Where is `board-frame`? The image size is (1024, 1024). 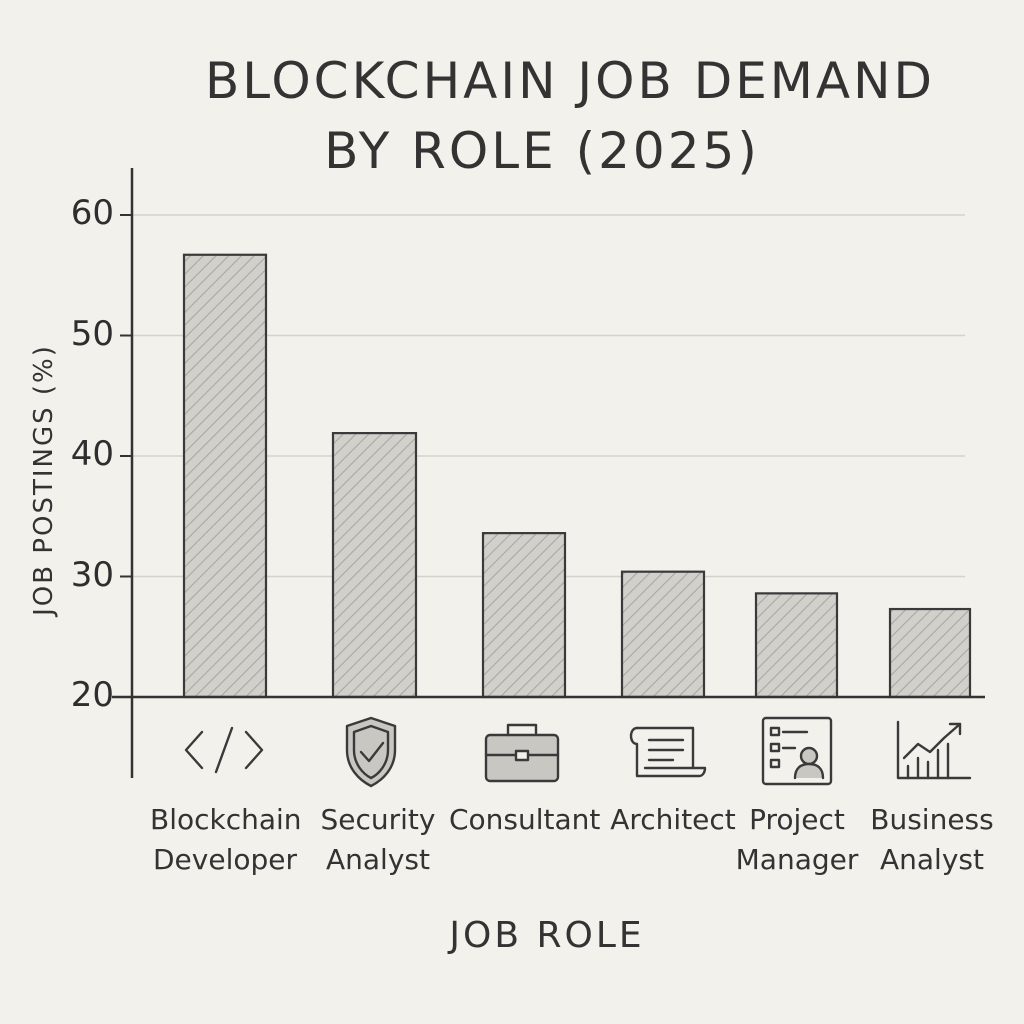 board-frame is located at coordinates (797, 751).